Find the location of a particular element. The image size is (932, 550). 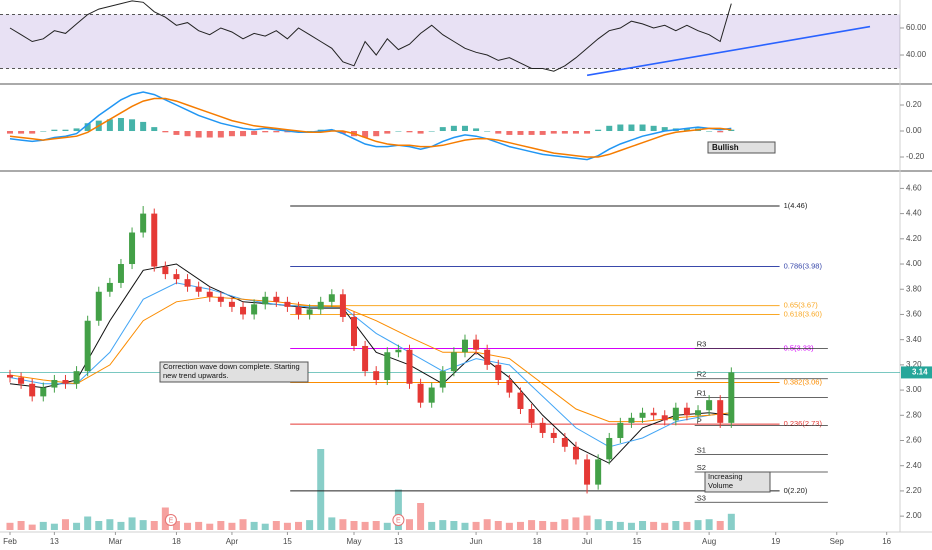

x-tick-label: 19 is located at coordinates (775, 541).